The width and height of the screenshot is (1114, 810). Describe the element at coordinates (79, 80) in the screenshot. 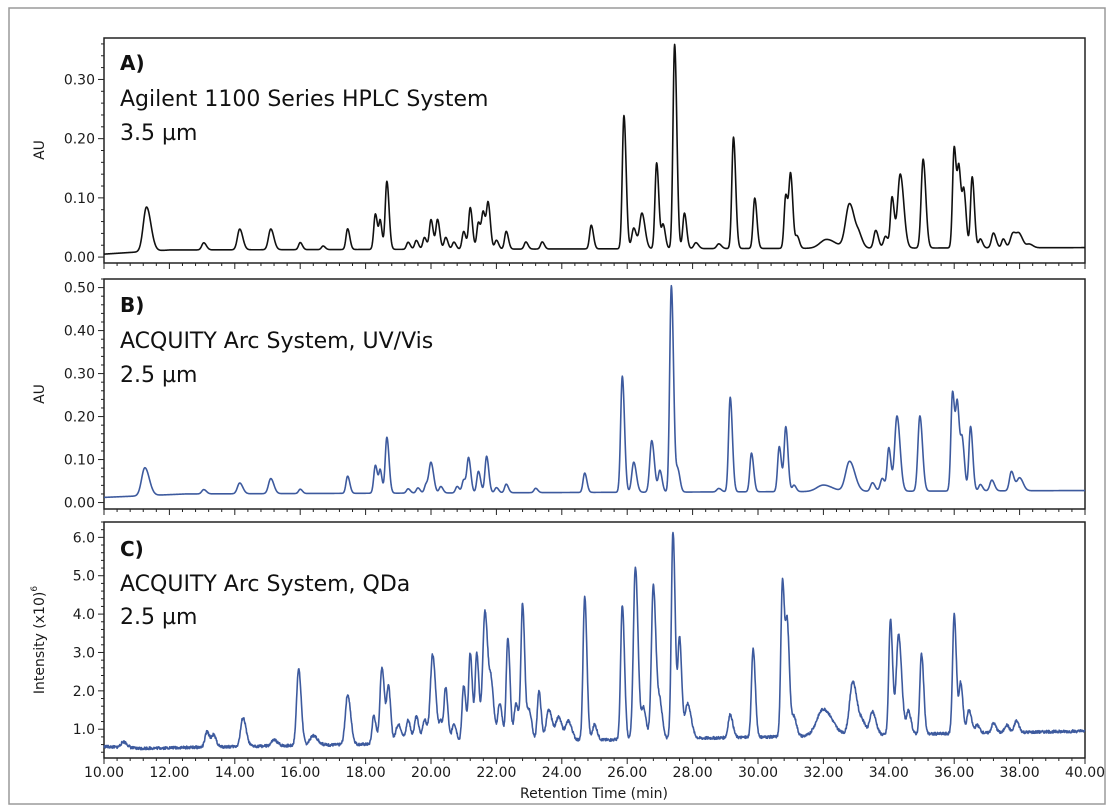

I see `panel-a-y-tick-label: 0.30` at that location.